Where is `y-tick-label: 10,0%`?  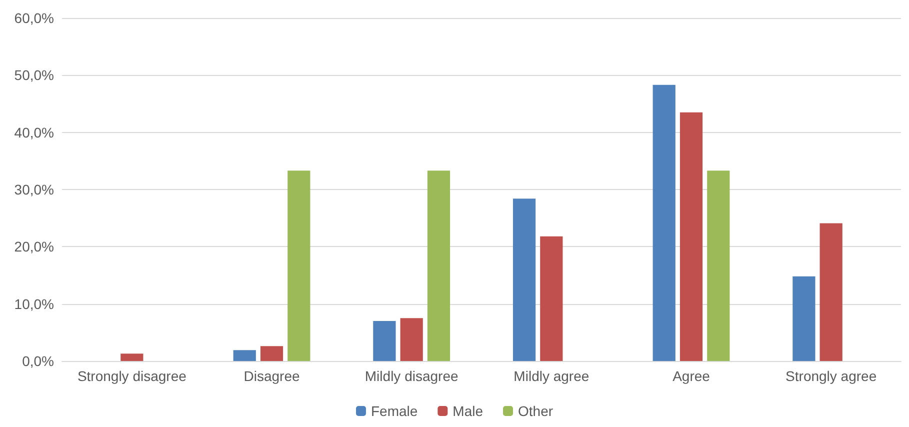 y-tick-label: 10,0% is located at coordinates (34, 304).